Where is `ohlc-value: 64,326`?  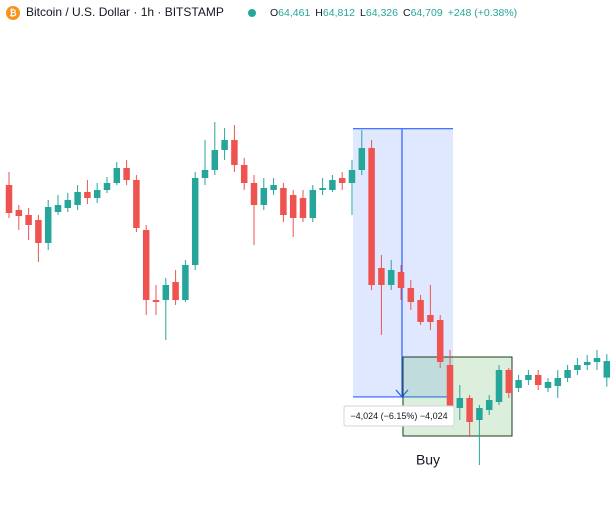 ohlc-value: 64,326 is located at coordinates (382, 13).